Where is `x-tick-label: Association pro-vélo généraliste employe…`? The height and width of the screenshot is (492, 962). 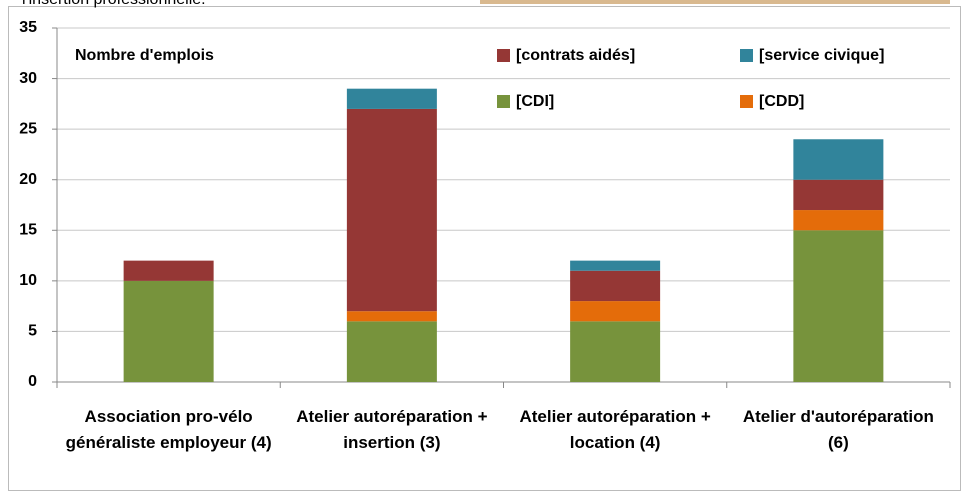 x-tick-label: Association pro-vélo généraliste employe… is located at coordinates (168, 429).